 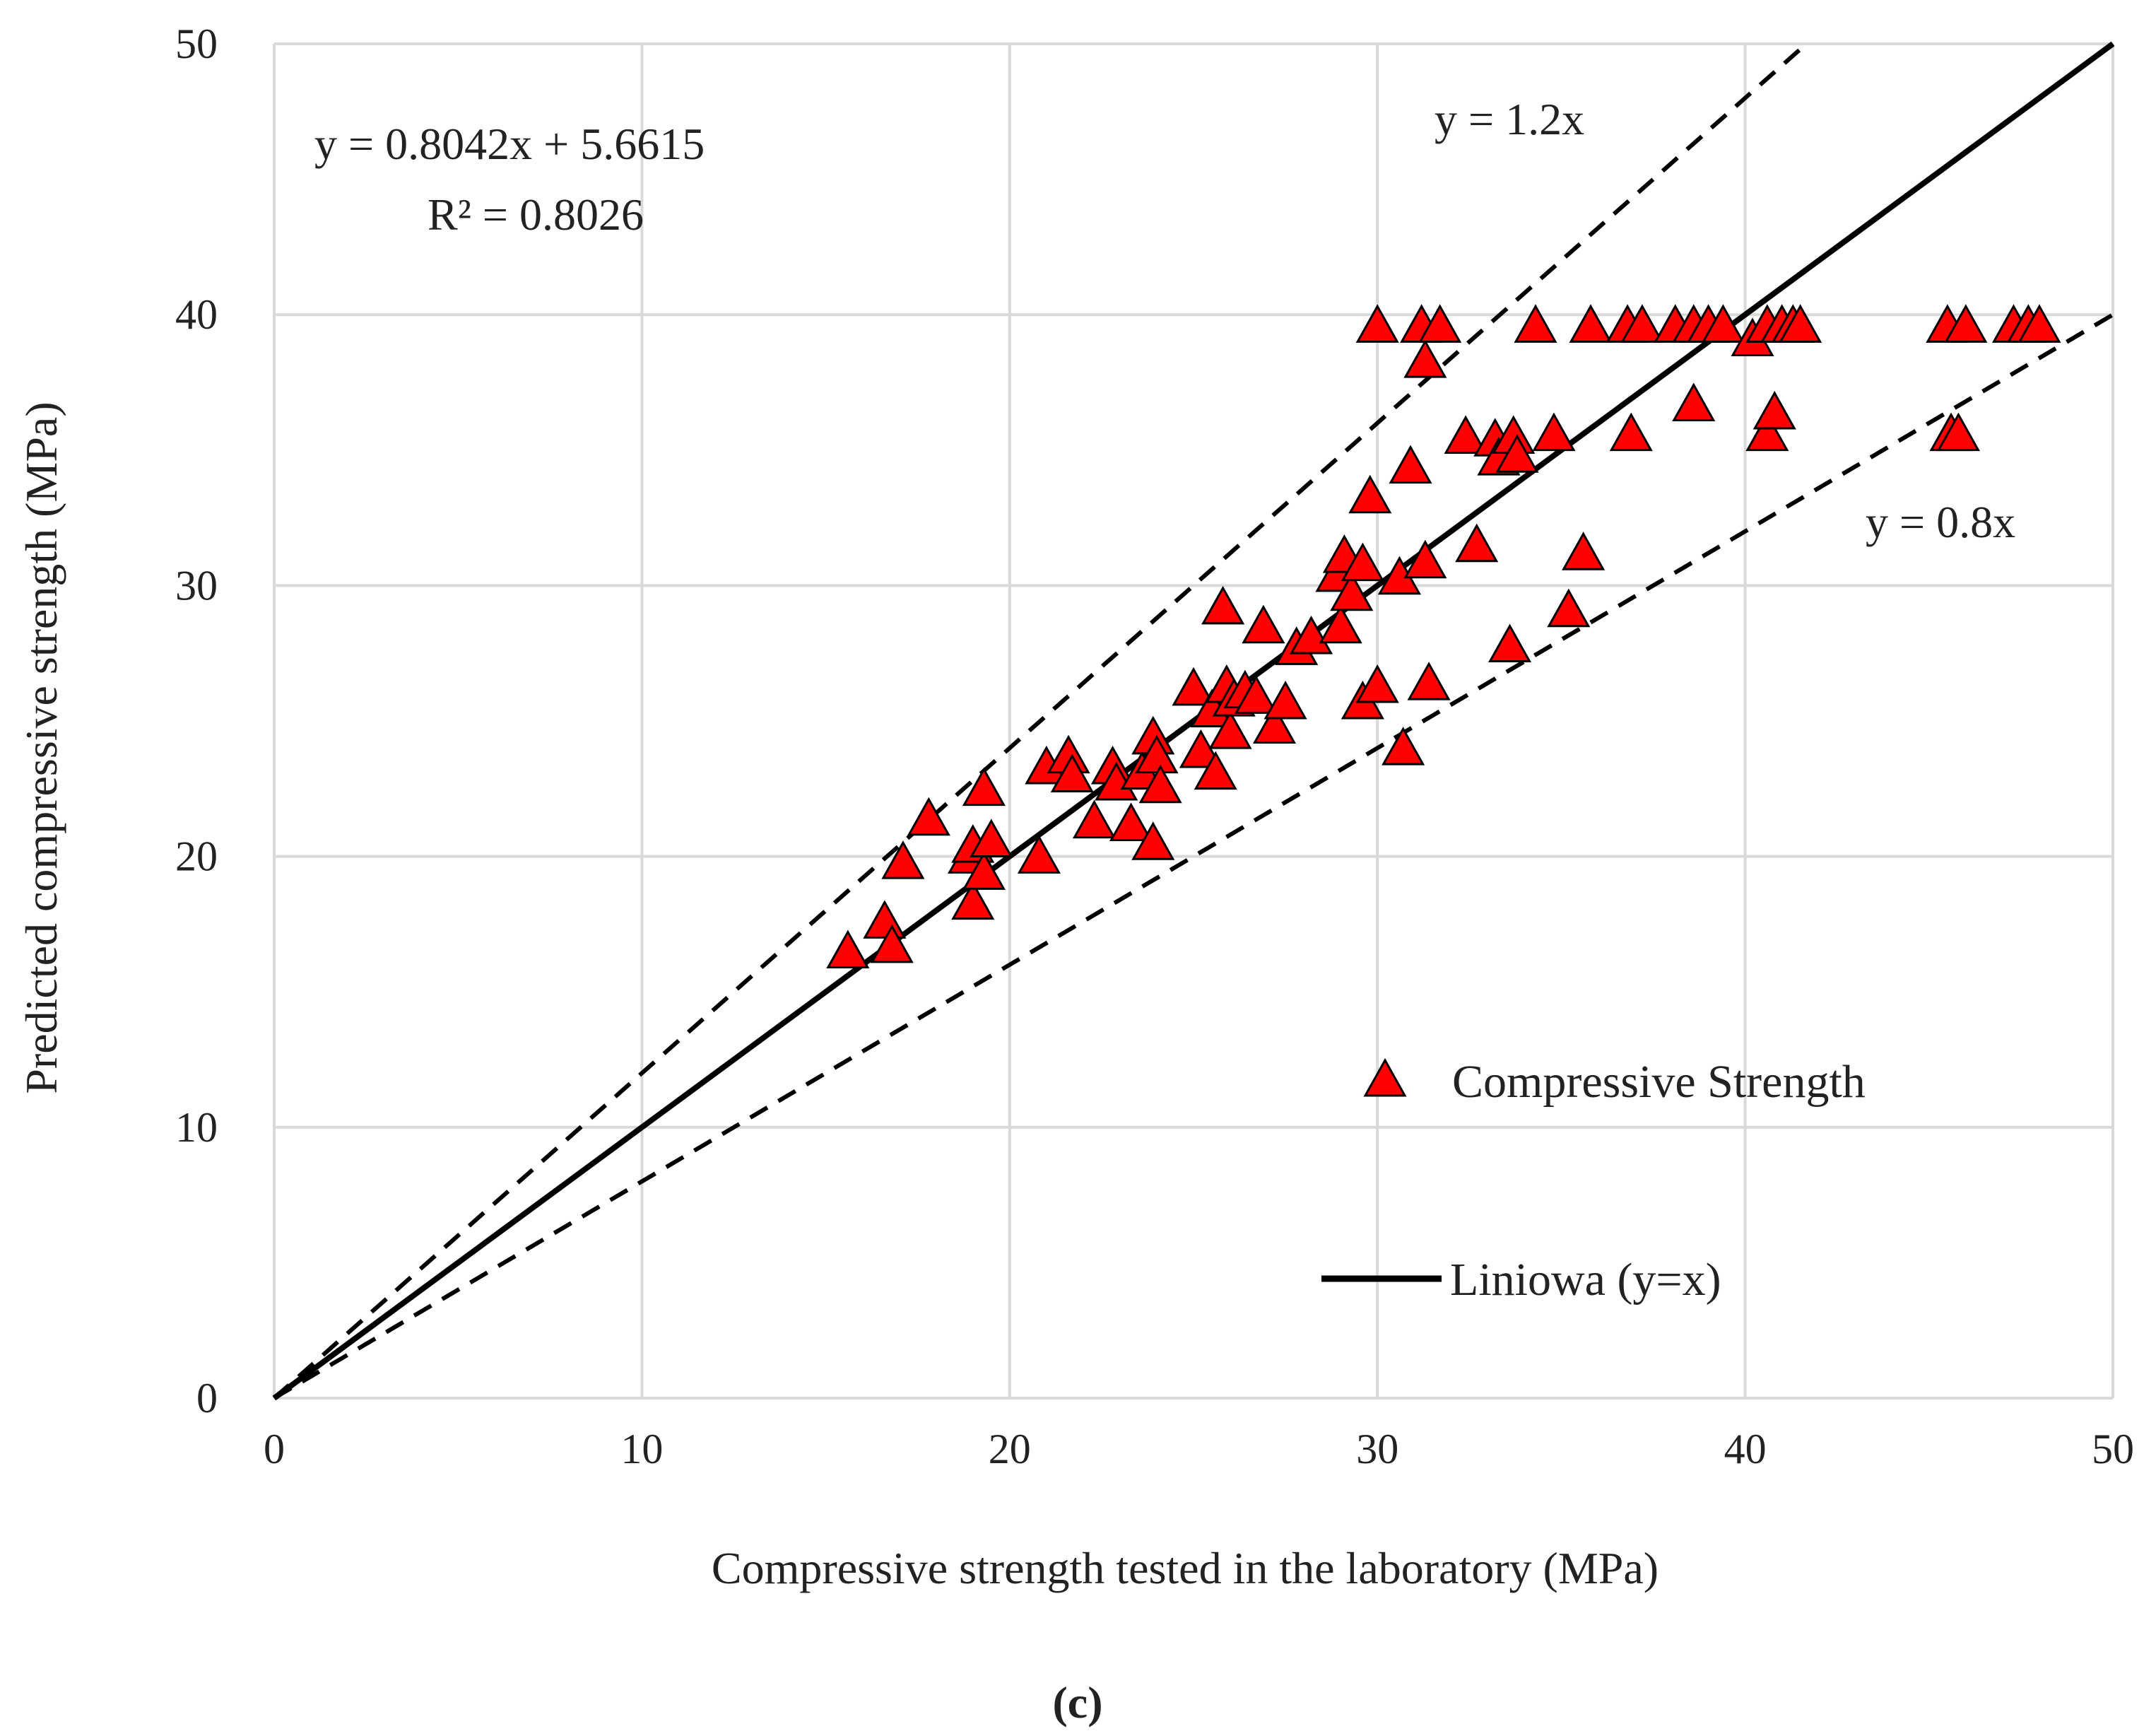 What do you see at coordinates (1385, 1077) in the screenshot?
I see `legend-triangle-marker` at bounding box center [1385, 1077].